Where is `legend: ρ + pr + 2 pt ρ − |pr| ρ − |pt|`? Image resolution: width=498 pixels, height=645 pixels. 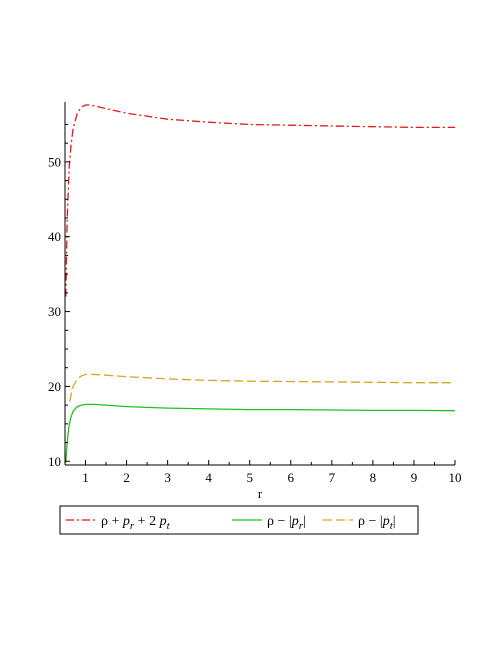
legend: ρ + pr + 2 pt ρ − |pr| ρ − |pt| is located at coordinates (239, 520).